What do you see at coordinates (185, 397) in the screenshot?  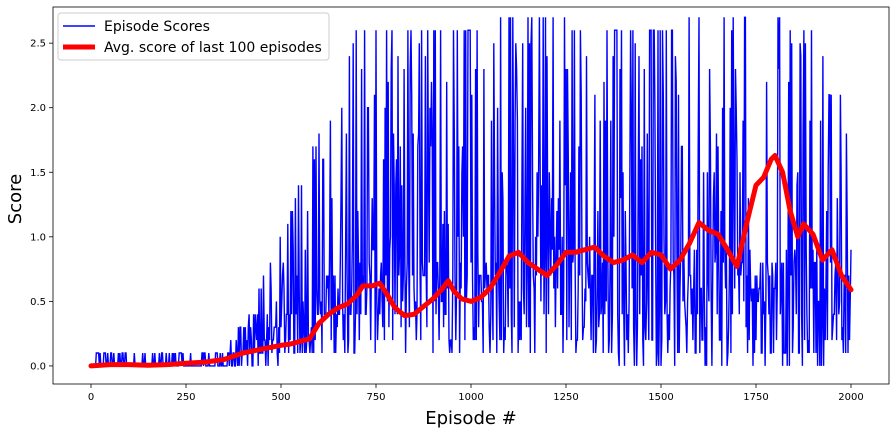 I see `x-tick-label: 250` at bounding box center [185, 397].